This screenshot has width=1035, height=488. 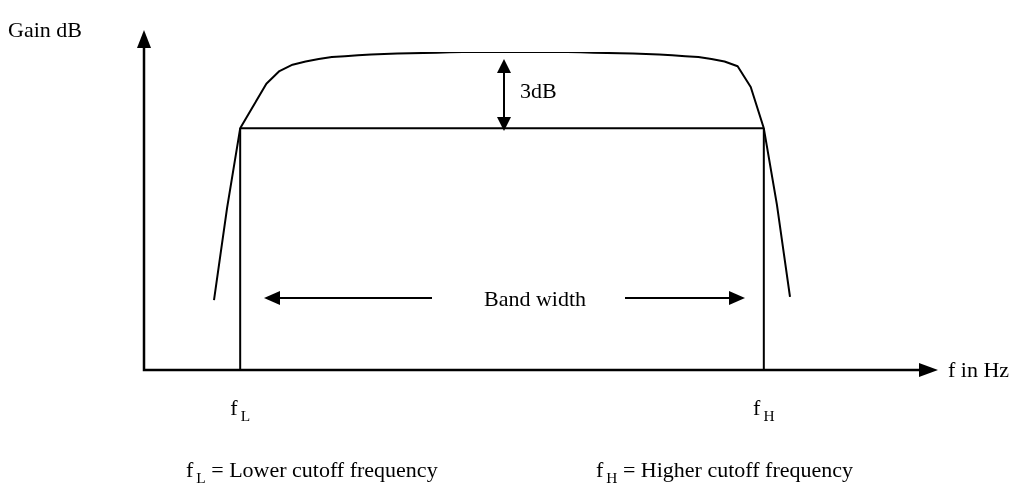 What do you see at coordinates (45, 29) in the screenshot?
I see `text: Gain dB` at bounding box center [45, 29].